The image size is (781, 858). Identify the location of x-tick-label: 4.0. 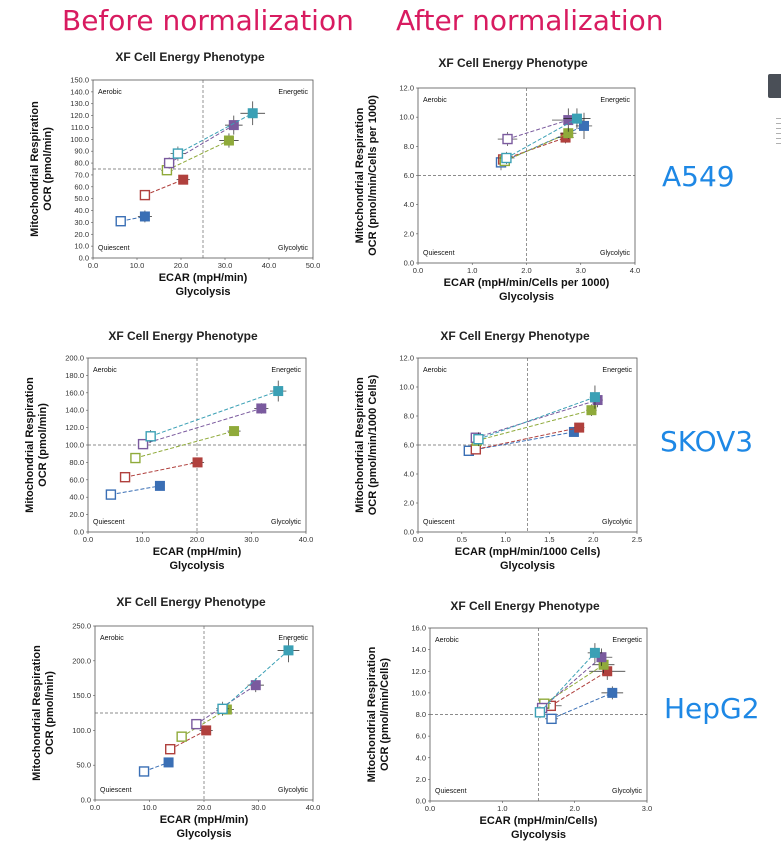
(635, 270).